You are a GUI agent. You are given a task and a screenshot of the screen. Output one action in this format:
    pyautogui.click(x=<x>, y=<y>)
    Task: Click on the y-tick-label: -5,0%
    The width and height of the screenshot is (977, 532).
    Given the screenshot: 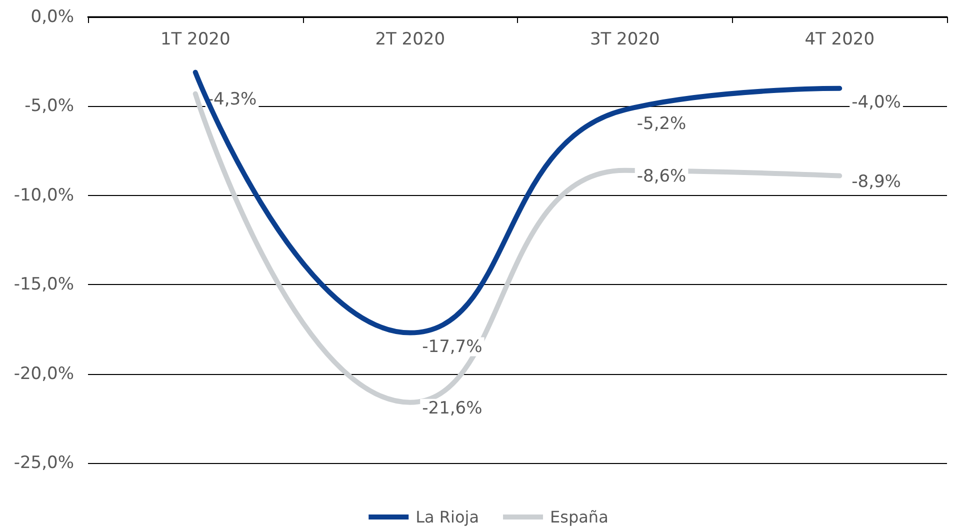 What is the action you would take?
    pyautogui.click(x=49, y=106)
    